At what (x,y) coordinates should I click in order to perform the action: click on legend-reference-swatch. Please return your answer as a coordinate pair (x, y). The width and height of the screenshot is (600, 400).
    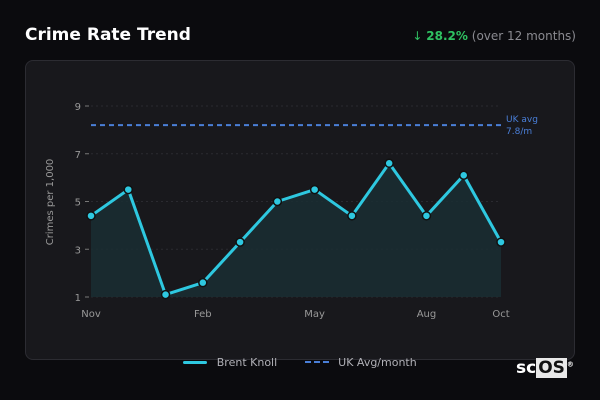
    Looking at the image, I should click on (316, 362).